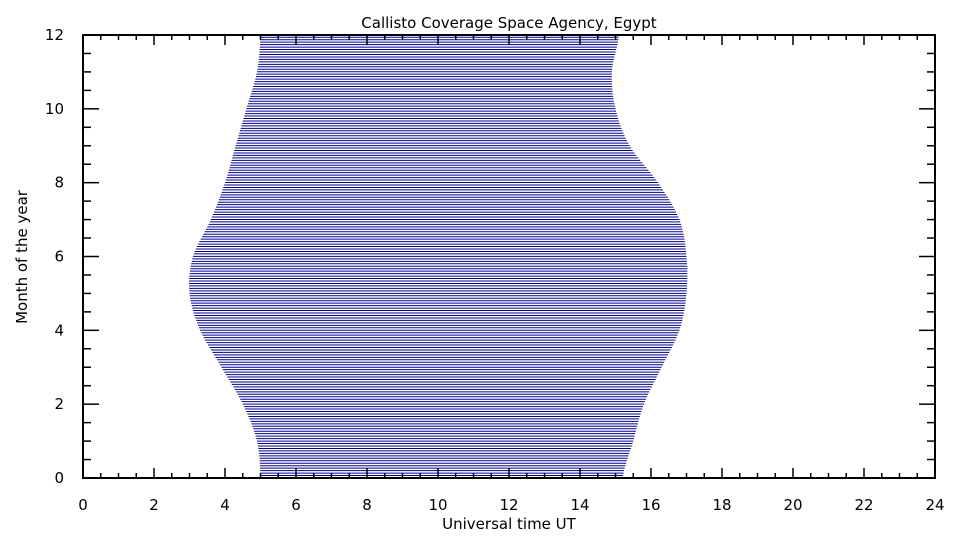  I want to click on y-tick-labels: 0 2 4 6 8 10 12, so click(54, 256).